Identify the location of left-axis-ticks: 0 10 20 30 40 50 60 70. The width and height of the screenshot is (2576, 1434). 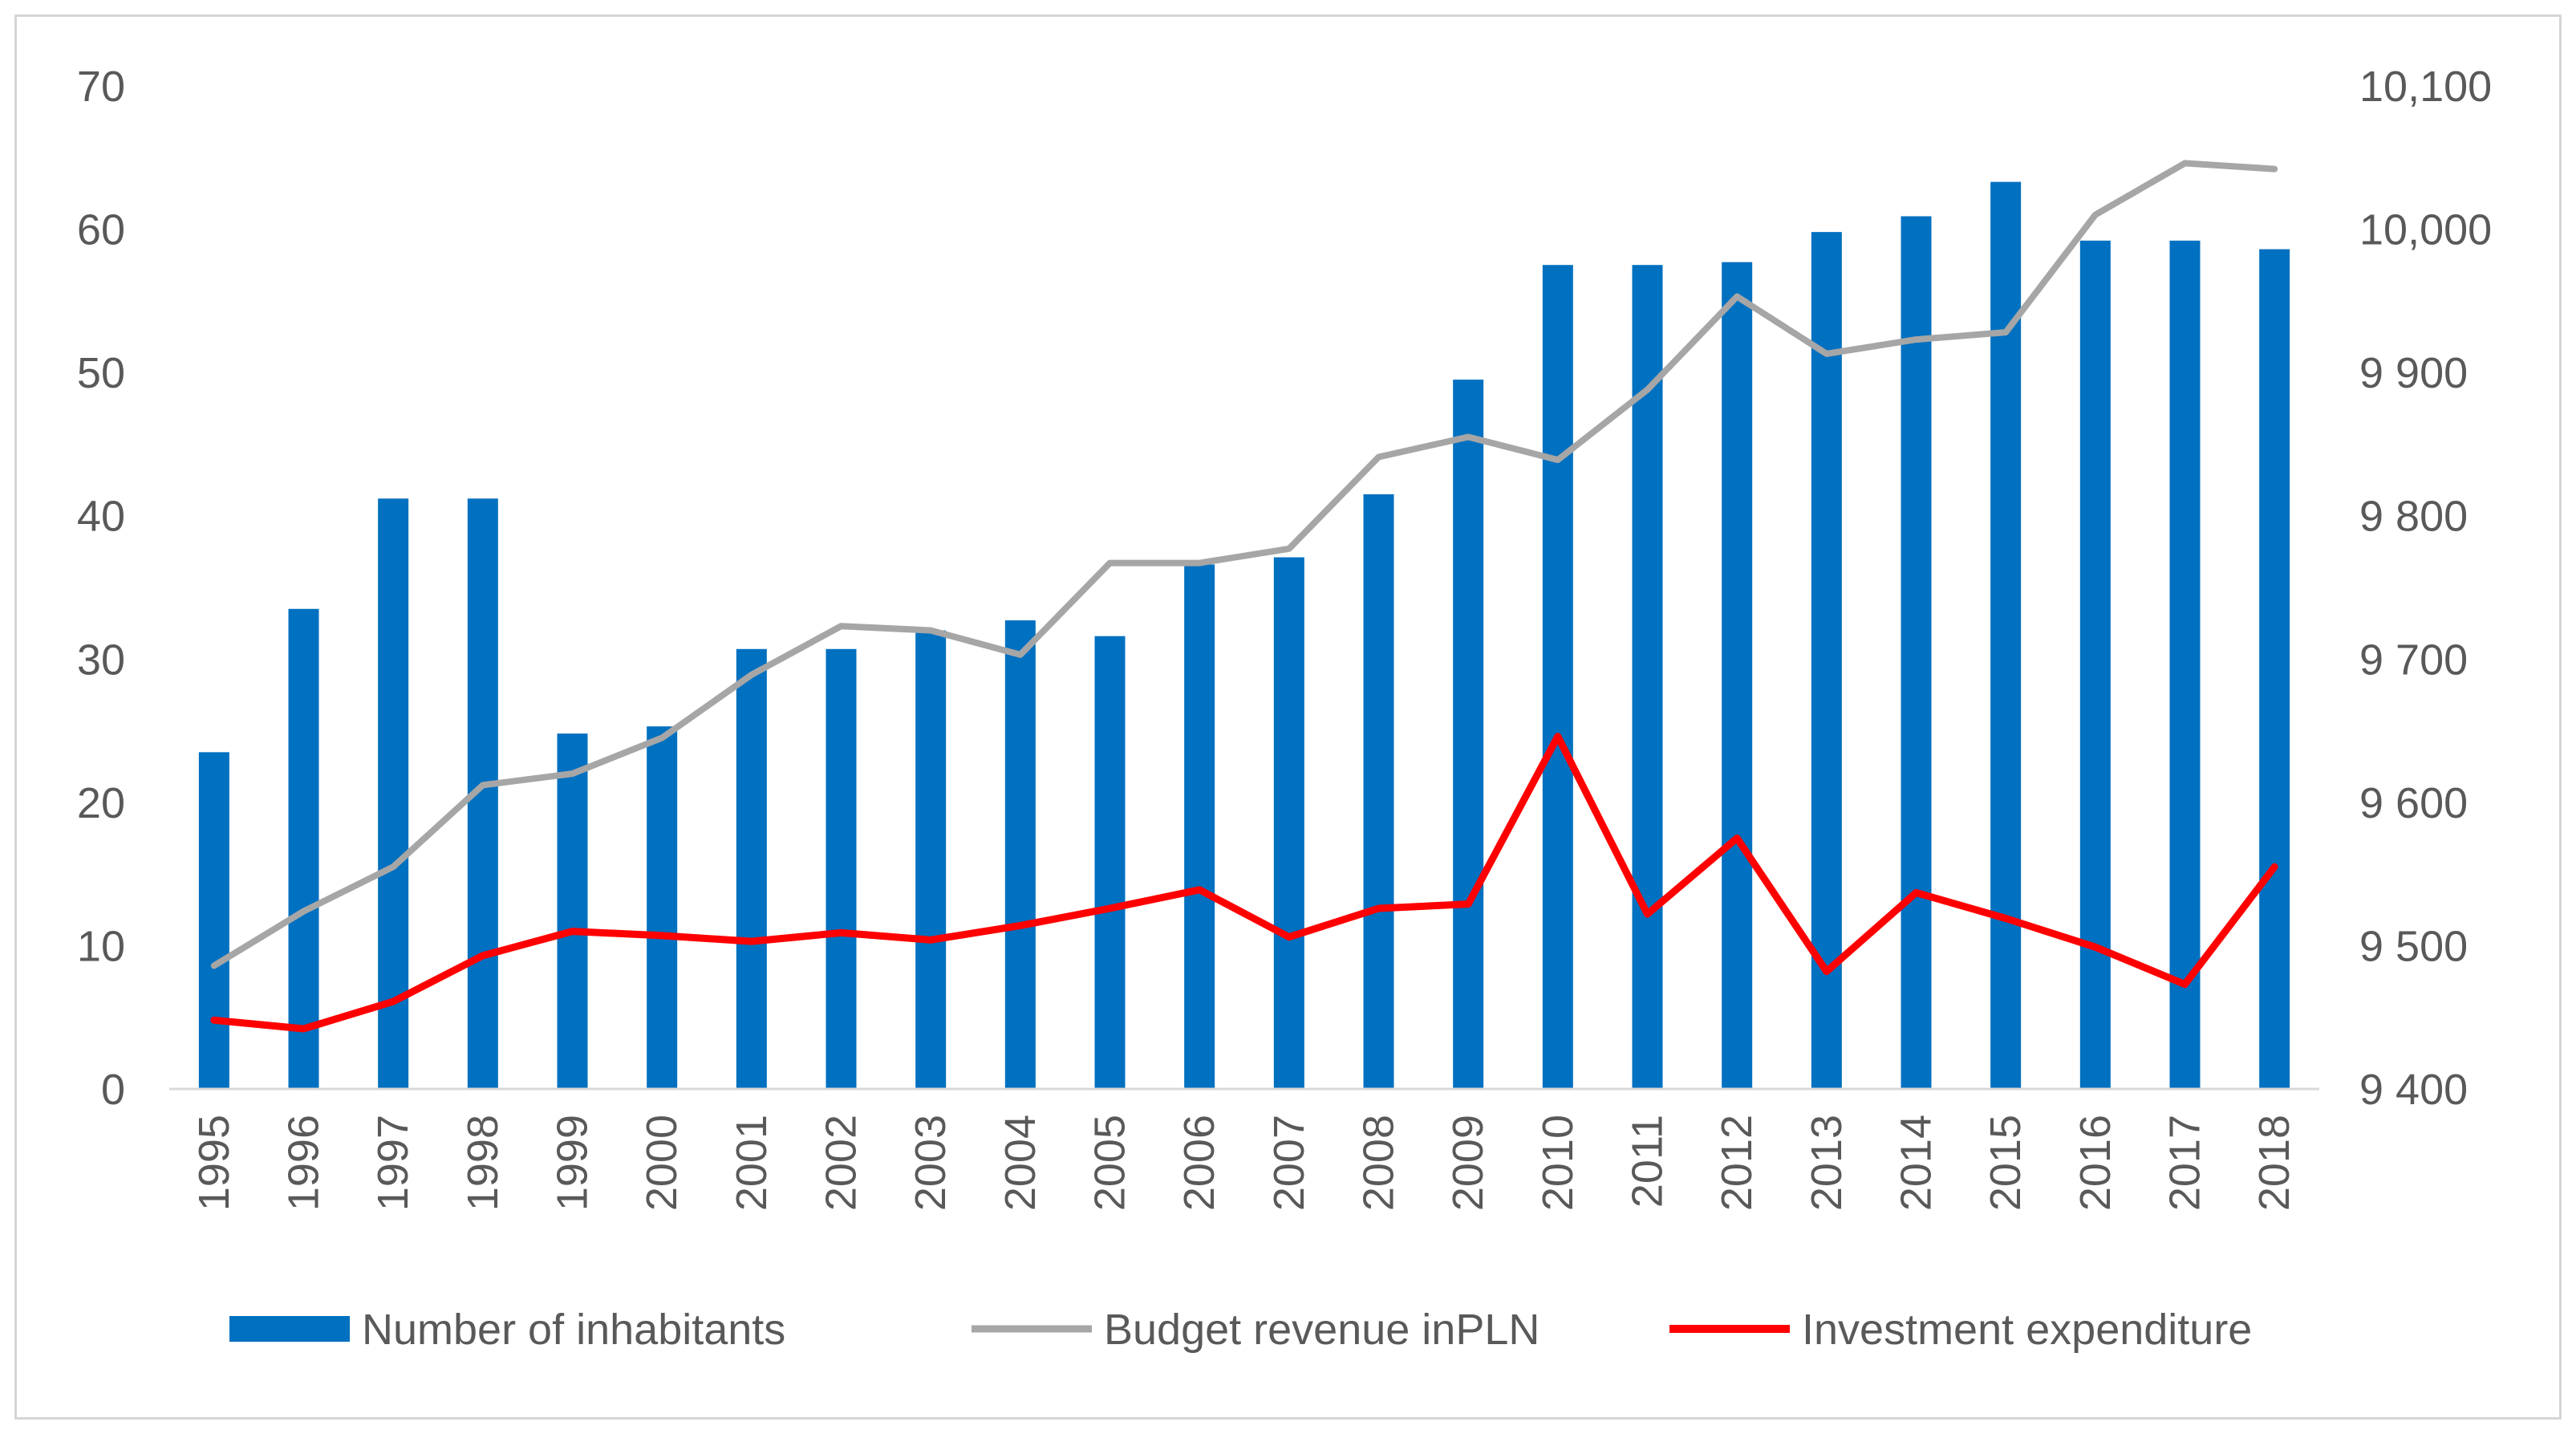
(101, 588).